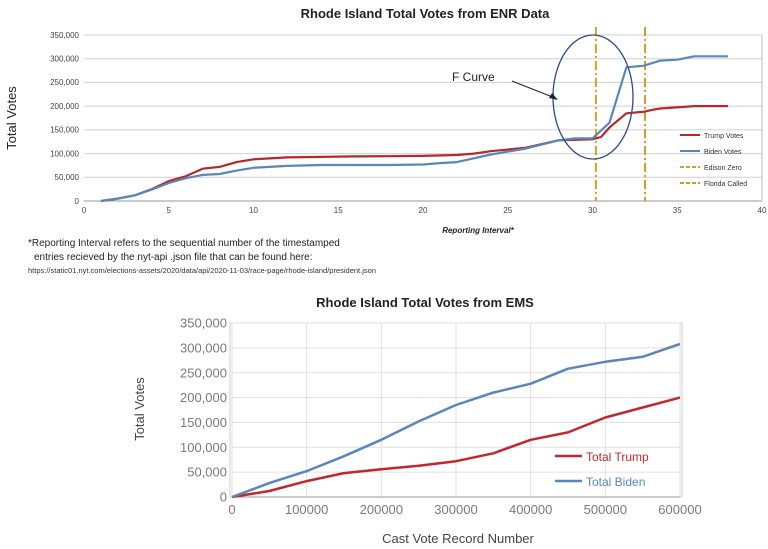 Image resolution: width=768 pixels, height=549 pixels. What do you see at coordinates (617, 457) in the screenshot?
I see `legend-label: Total Trump` at bounding box center [617, 457].